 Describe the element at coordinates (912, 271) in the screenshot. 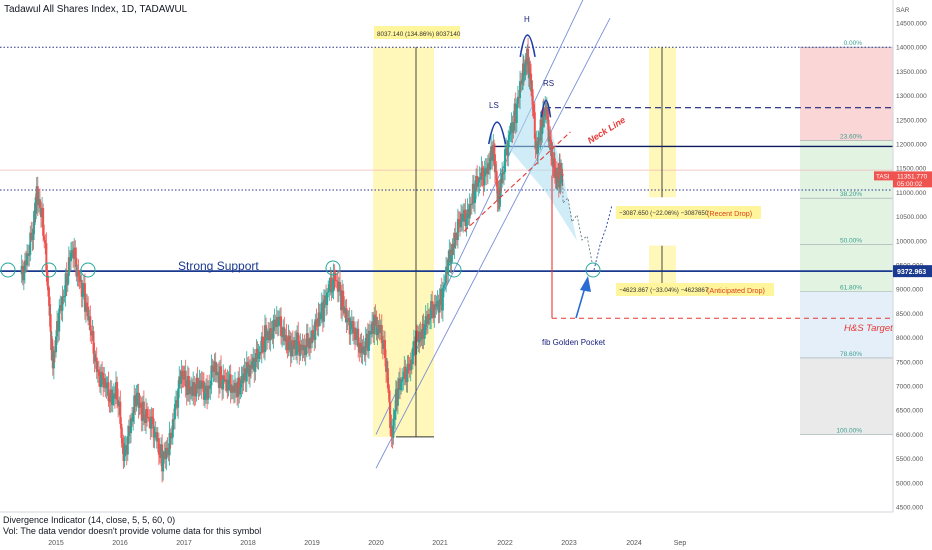

I see `support-price-tag` at that location.